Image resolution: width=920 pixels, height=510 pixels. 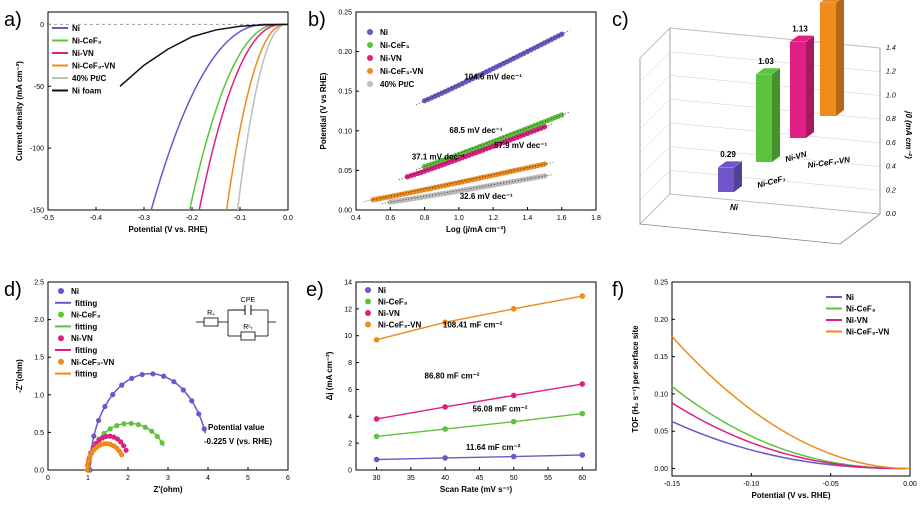 I want to click on y-tick-label: 1.5, so click(x=39, y=358).